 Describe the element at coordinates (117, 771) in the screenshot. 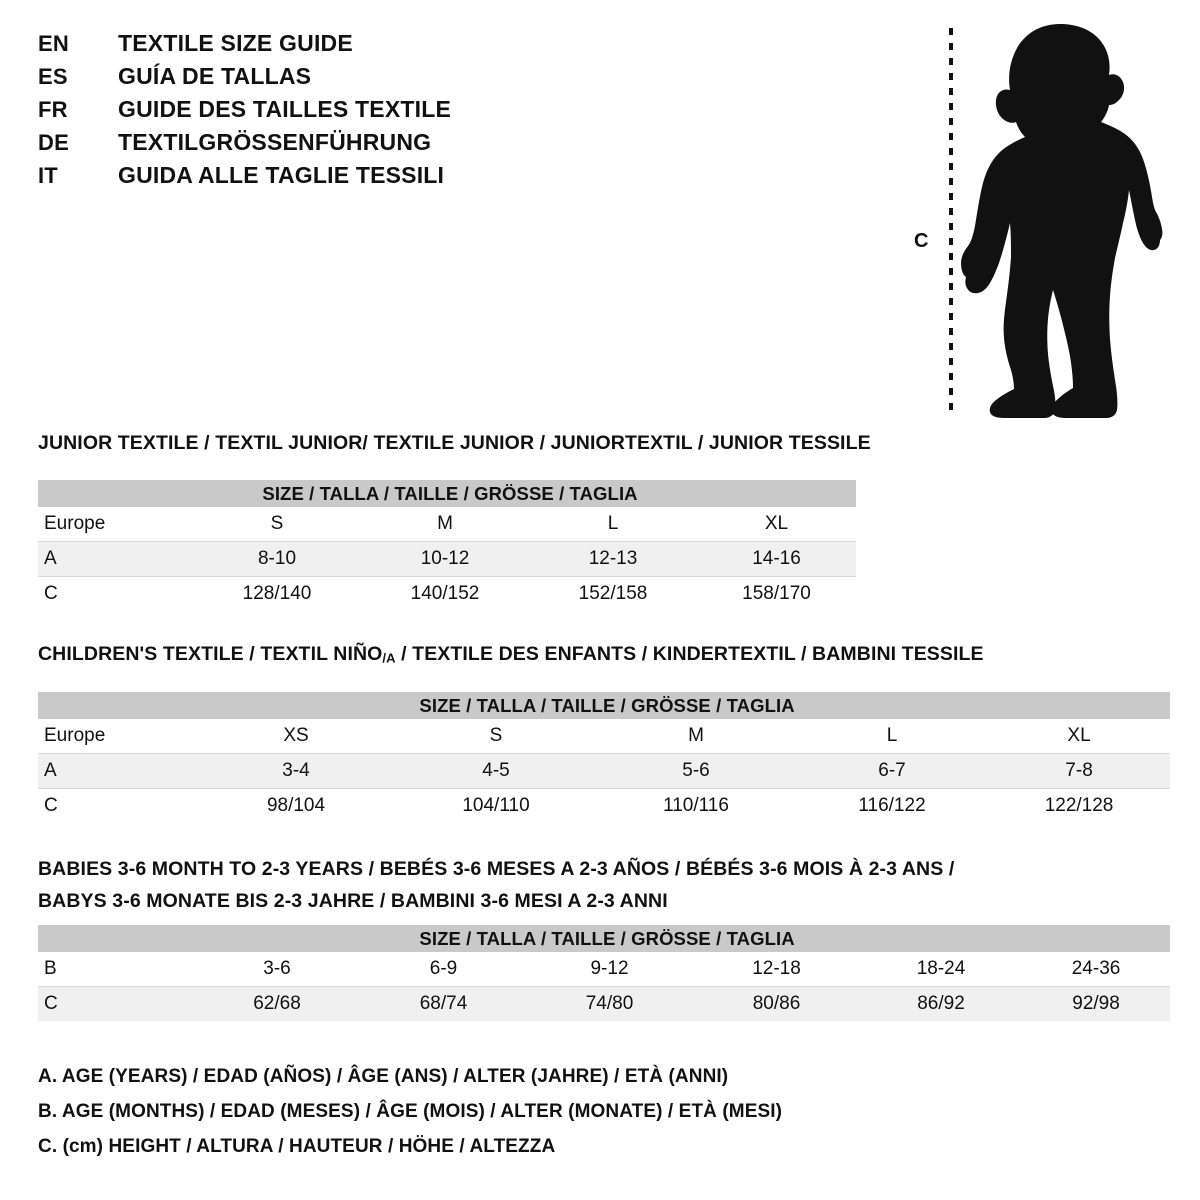

I see `children-row-label-a: A` at that location.